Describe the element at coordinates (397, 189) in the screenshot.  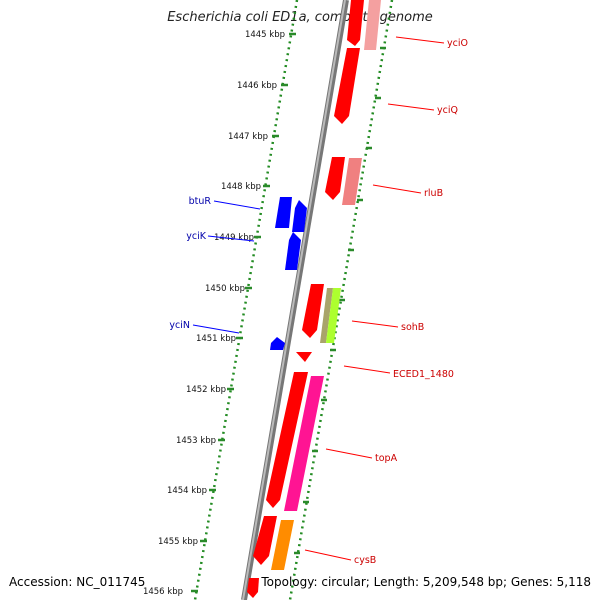
I see `leader-rluB` at that location.